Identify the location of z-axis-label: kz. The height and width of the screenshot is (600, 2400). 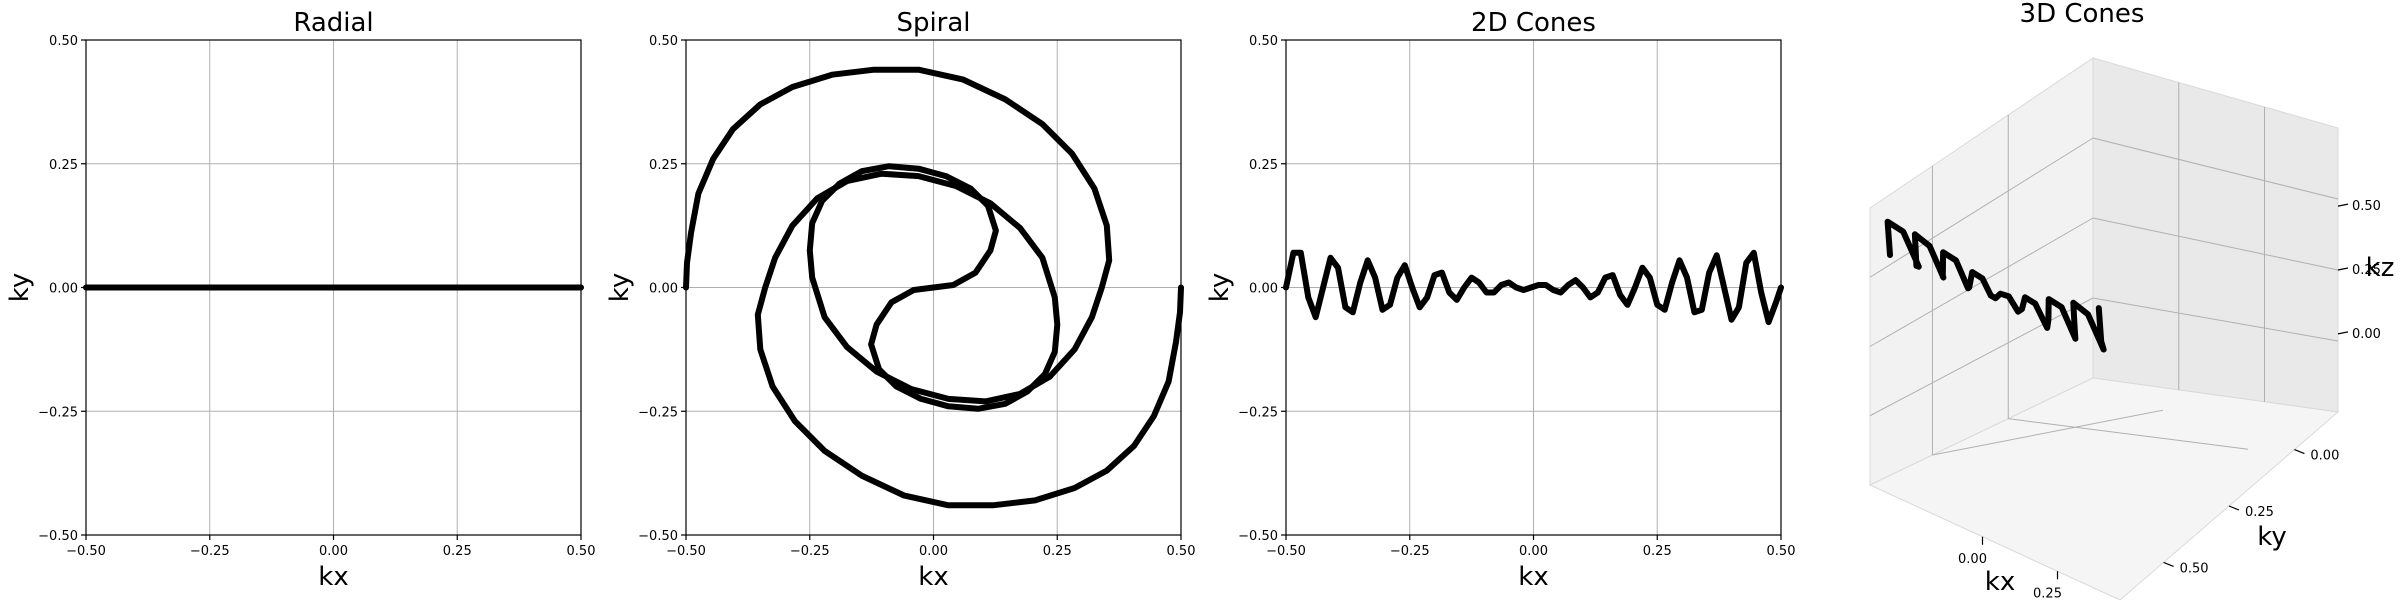
(2380, 268).